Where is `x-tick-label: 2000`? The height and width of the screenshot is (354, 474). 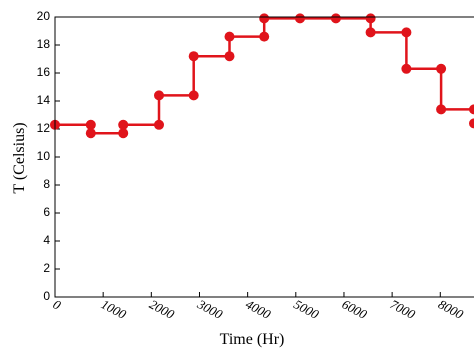 x-tick-label: 2000 is located at coordinates (162, 309).